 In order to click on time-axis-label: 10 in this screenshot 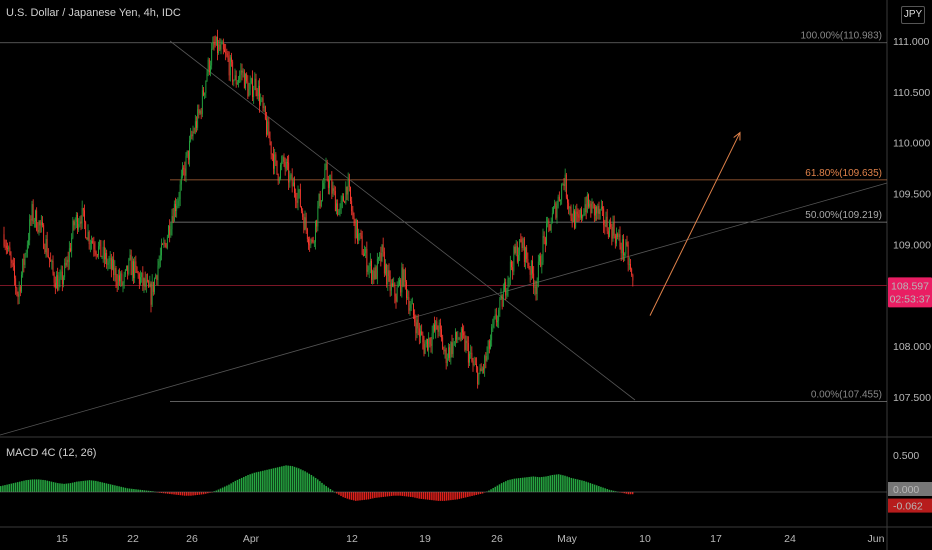, I will do `click(645, 539)`.